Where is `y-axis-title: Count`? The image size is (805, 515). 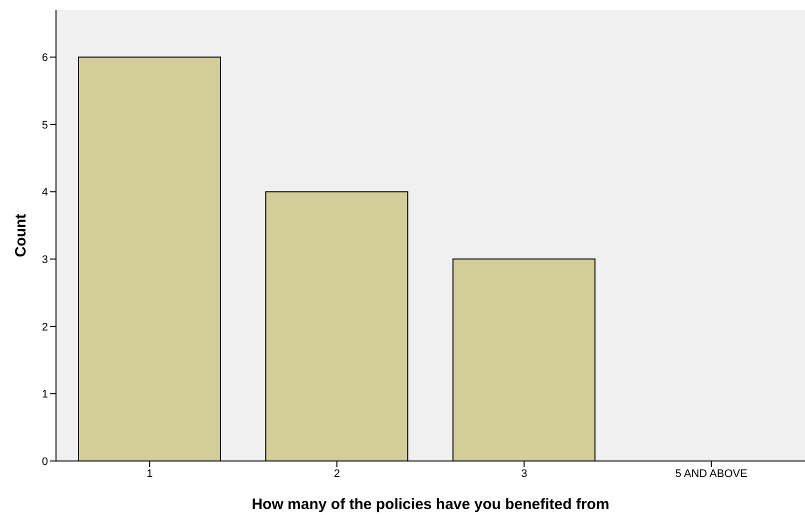
y-axis-title: Count is located at coordinates (21, 236).